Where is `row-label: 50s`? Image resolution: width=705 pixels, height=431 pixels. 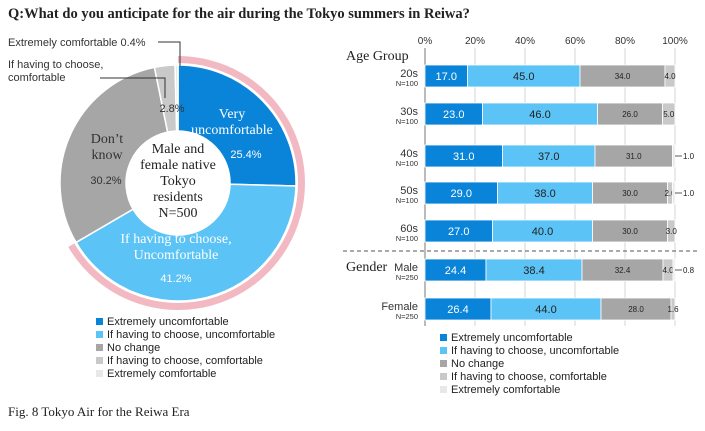 row-label: 50s is located at coordinates (409, 191).